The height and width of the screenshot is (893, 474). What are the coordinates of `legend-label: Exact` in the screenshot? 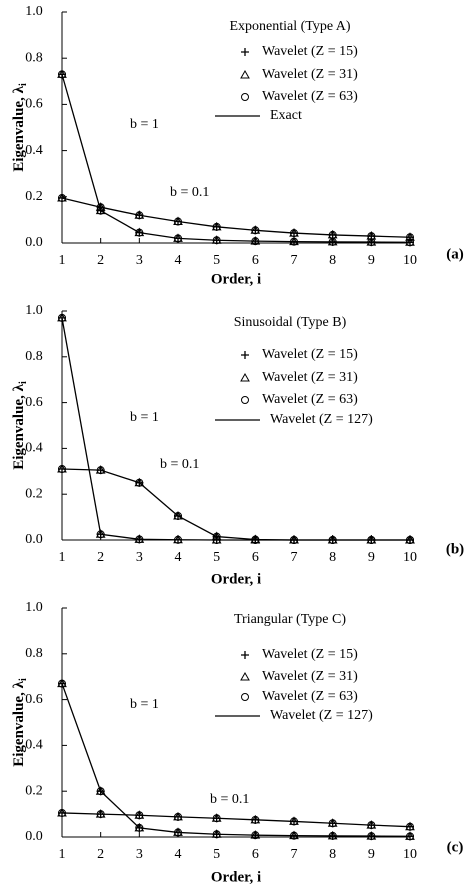 It's located at (286, 115).